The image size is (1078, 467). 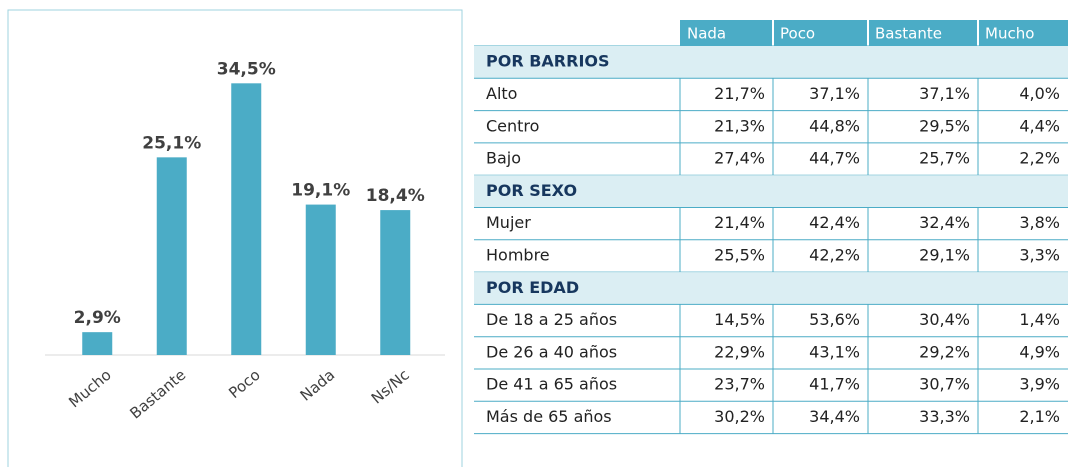 I want to click on section-title: POR SEXO, so click(x=531, y=190).